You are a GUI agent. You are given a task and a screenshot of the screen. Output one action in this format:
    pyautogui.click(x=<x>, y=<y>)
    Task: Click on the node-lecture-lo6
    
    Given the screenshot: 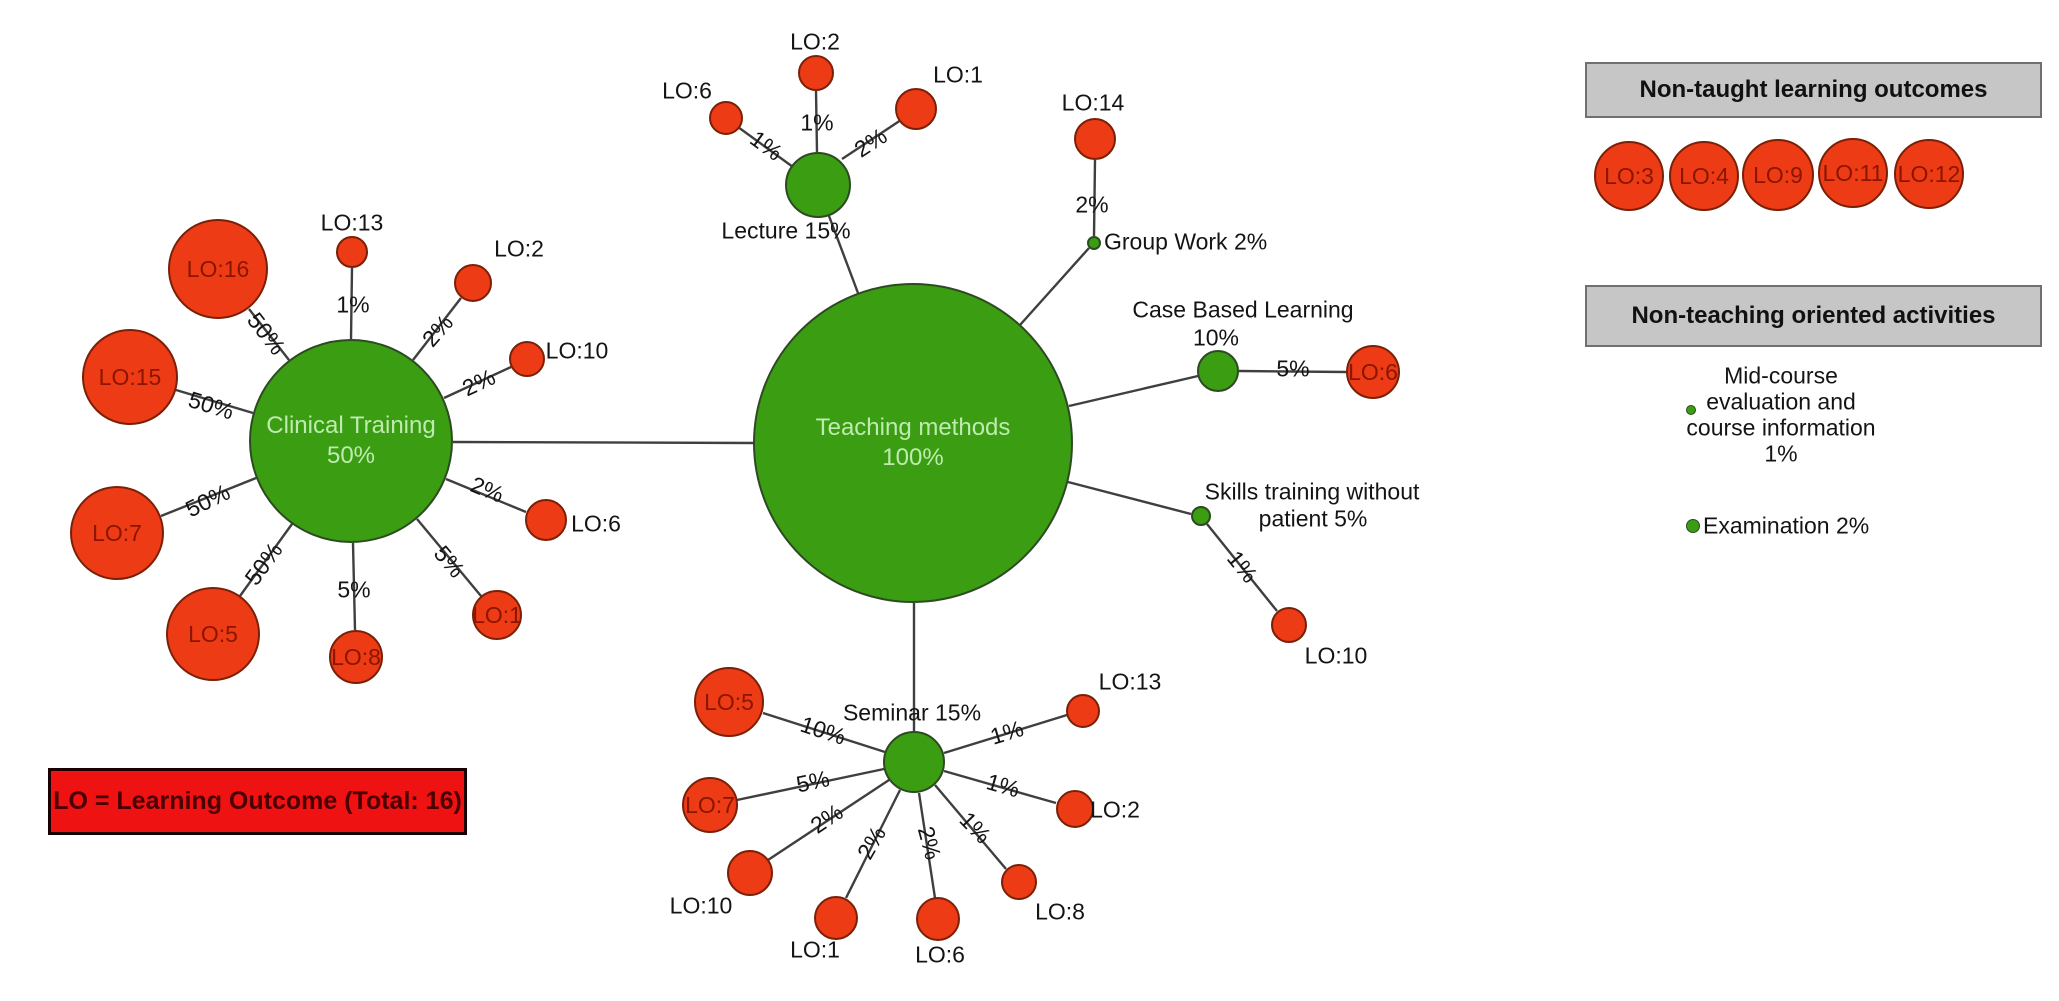 What is the action you would take?
    pyautogui.click(x=726, y=118)
    